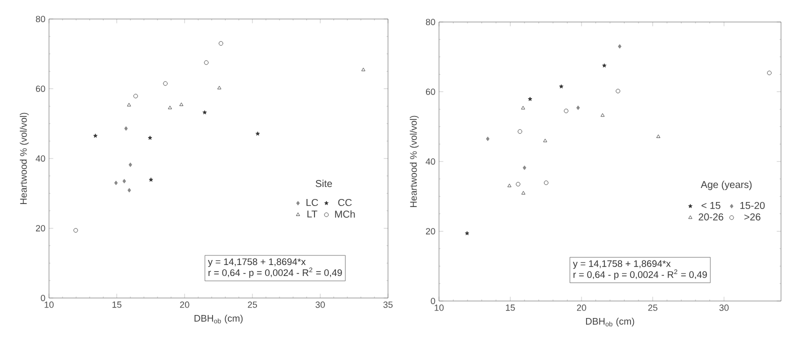  What do you see at coordinates (711, 216) in the screenshot?
I see `legend-label: 20-26` at bounding box center [711, 216].